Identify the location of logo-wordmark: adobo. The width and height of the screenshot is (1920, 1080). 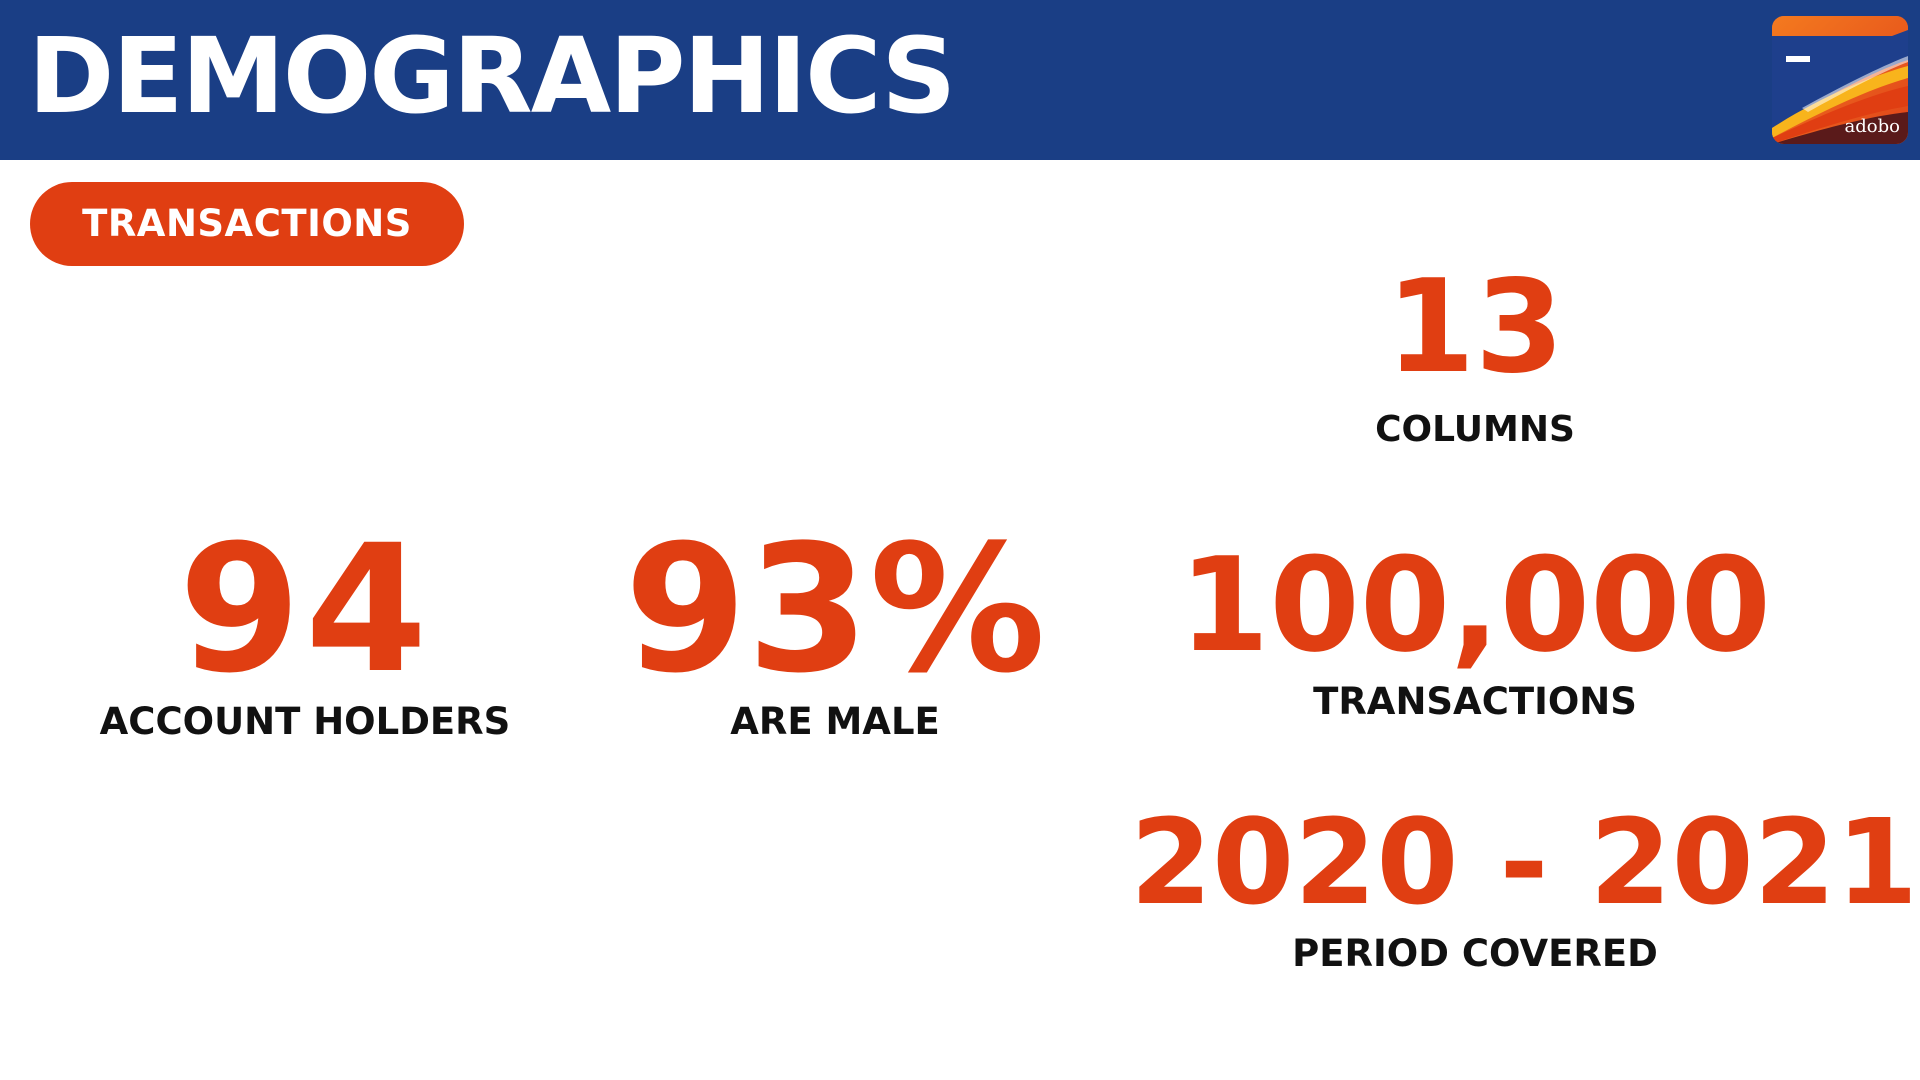
(1872, 126).